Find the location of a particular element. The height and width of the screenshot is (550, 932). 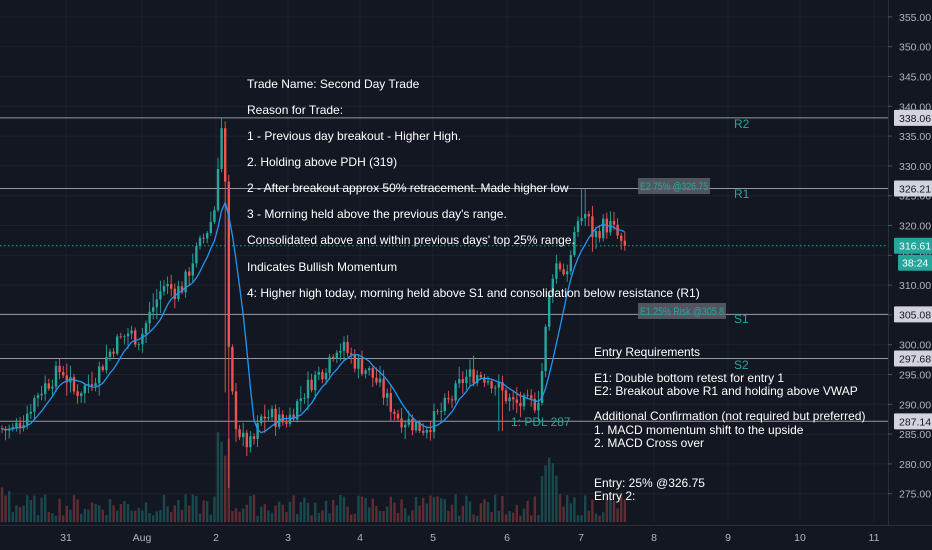

entry-box-label: E1 25% Risk @305.8 is located at coordinates (682, 312).